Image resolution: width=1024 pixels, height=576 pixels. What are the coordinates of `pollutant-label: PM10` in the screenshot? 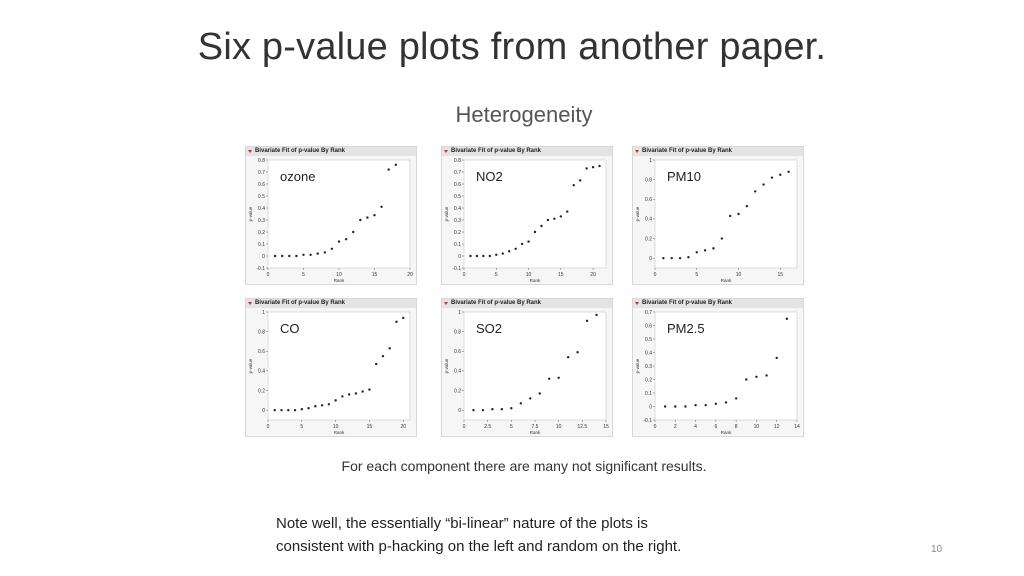 It's located at (684, 176).